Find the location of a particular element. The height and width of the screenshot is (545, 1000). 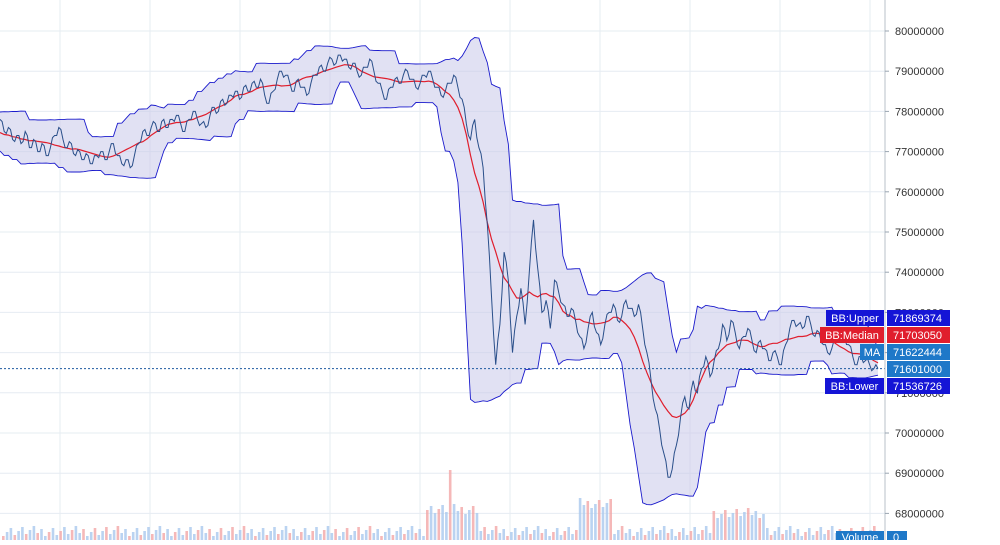

badge-name: BB:Lower is located at coordinates (855, 387).